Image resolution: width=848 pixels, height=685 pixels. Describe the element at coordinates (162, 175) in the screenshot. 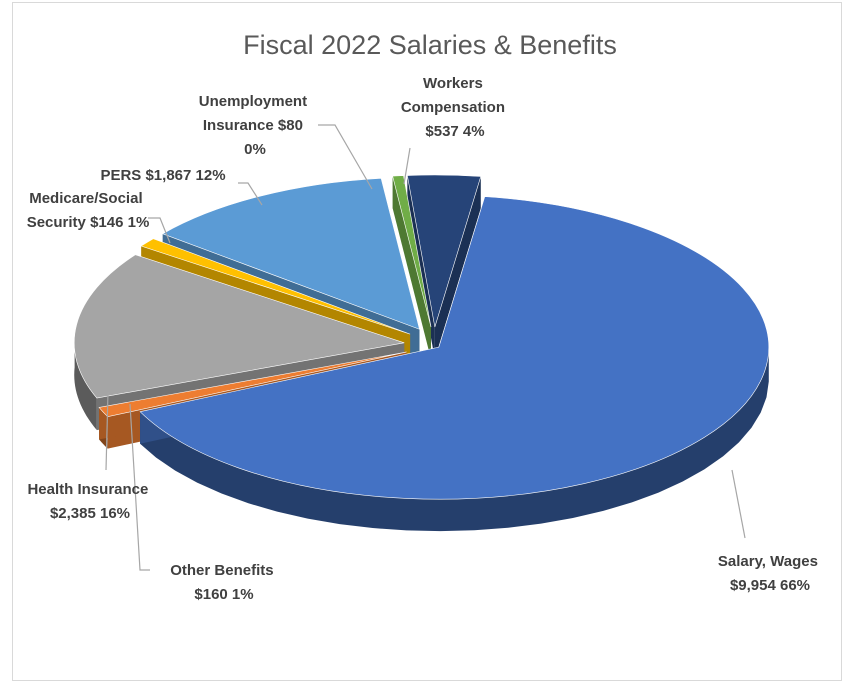

I see `label-pers: PERS $1,867 12%` at that location.